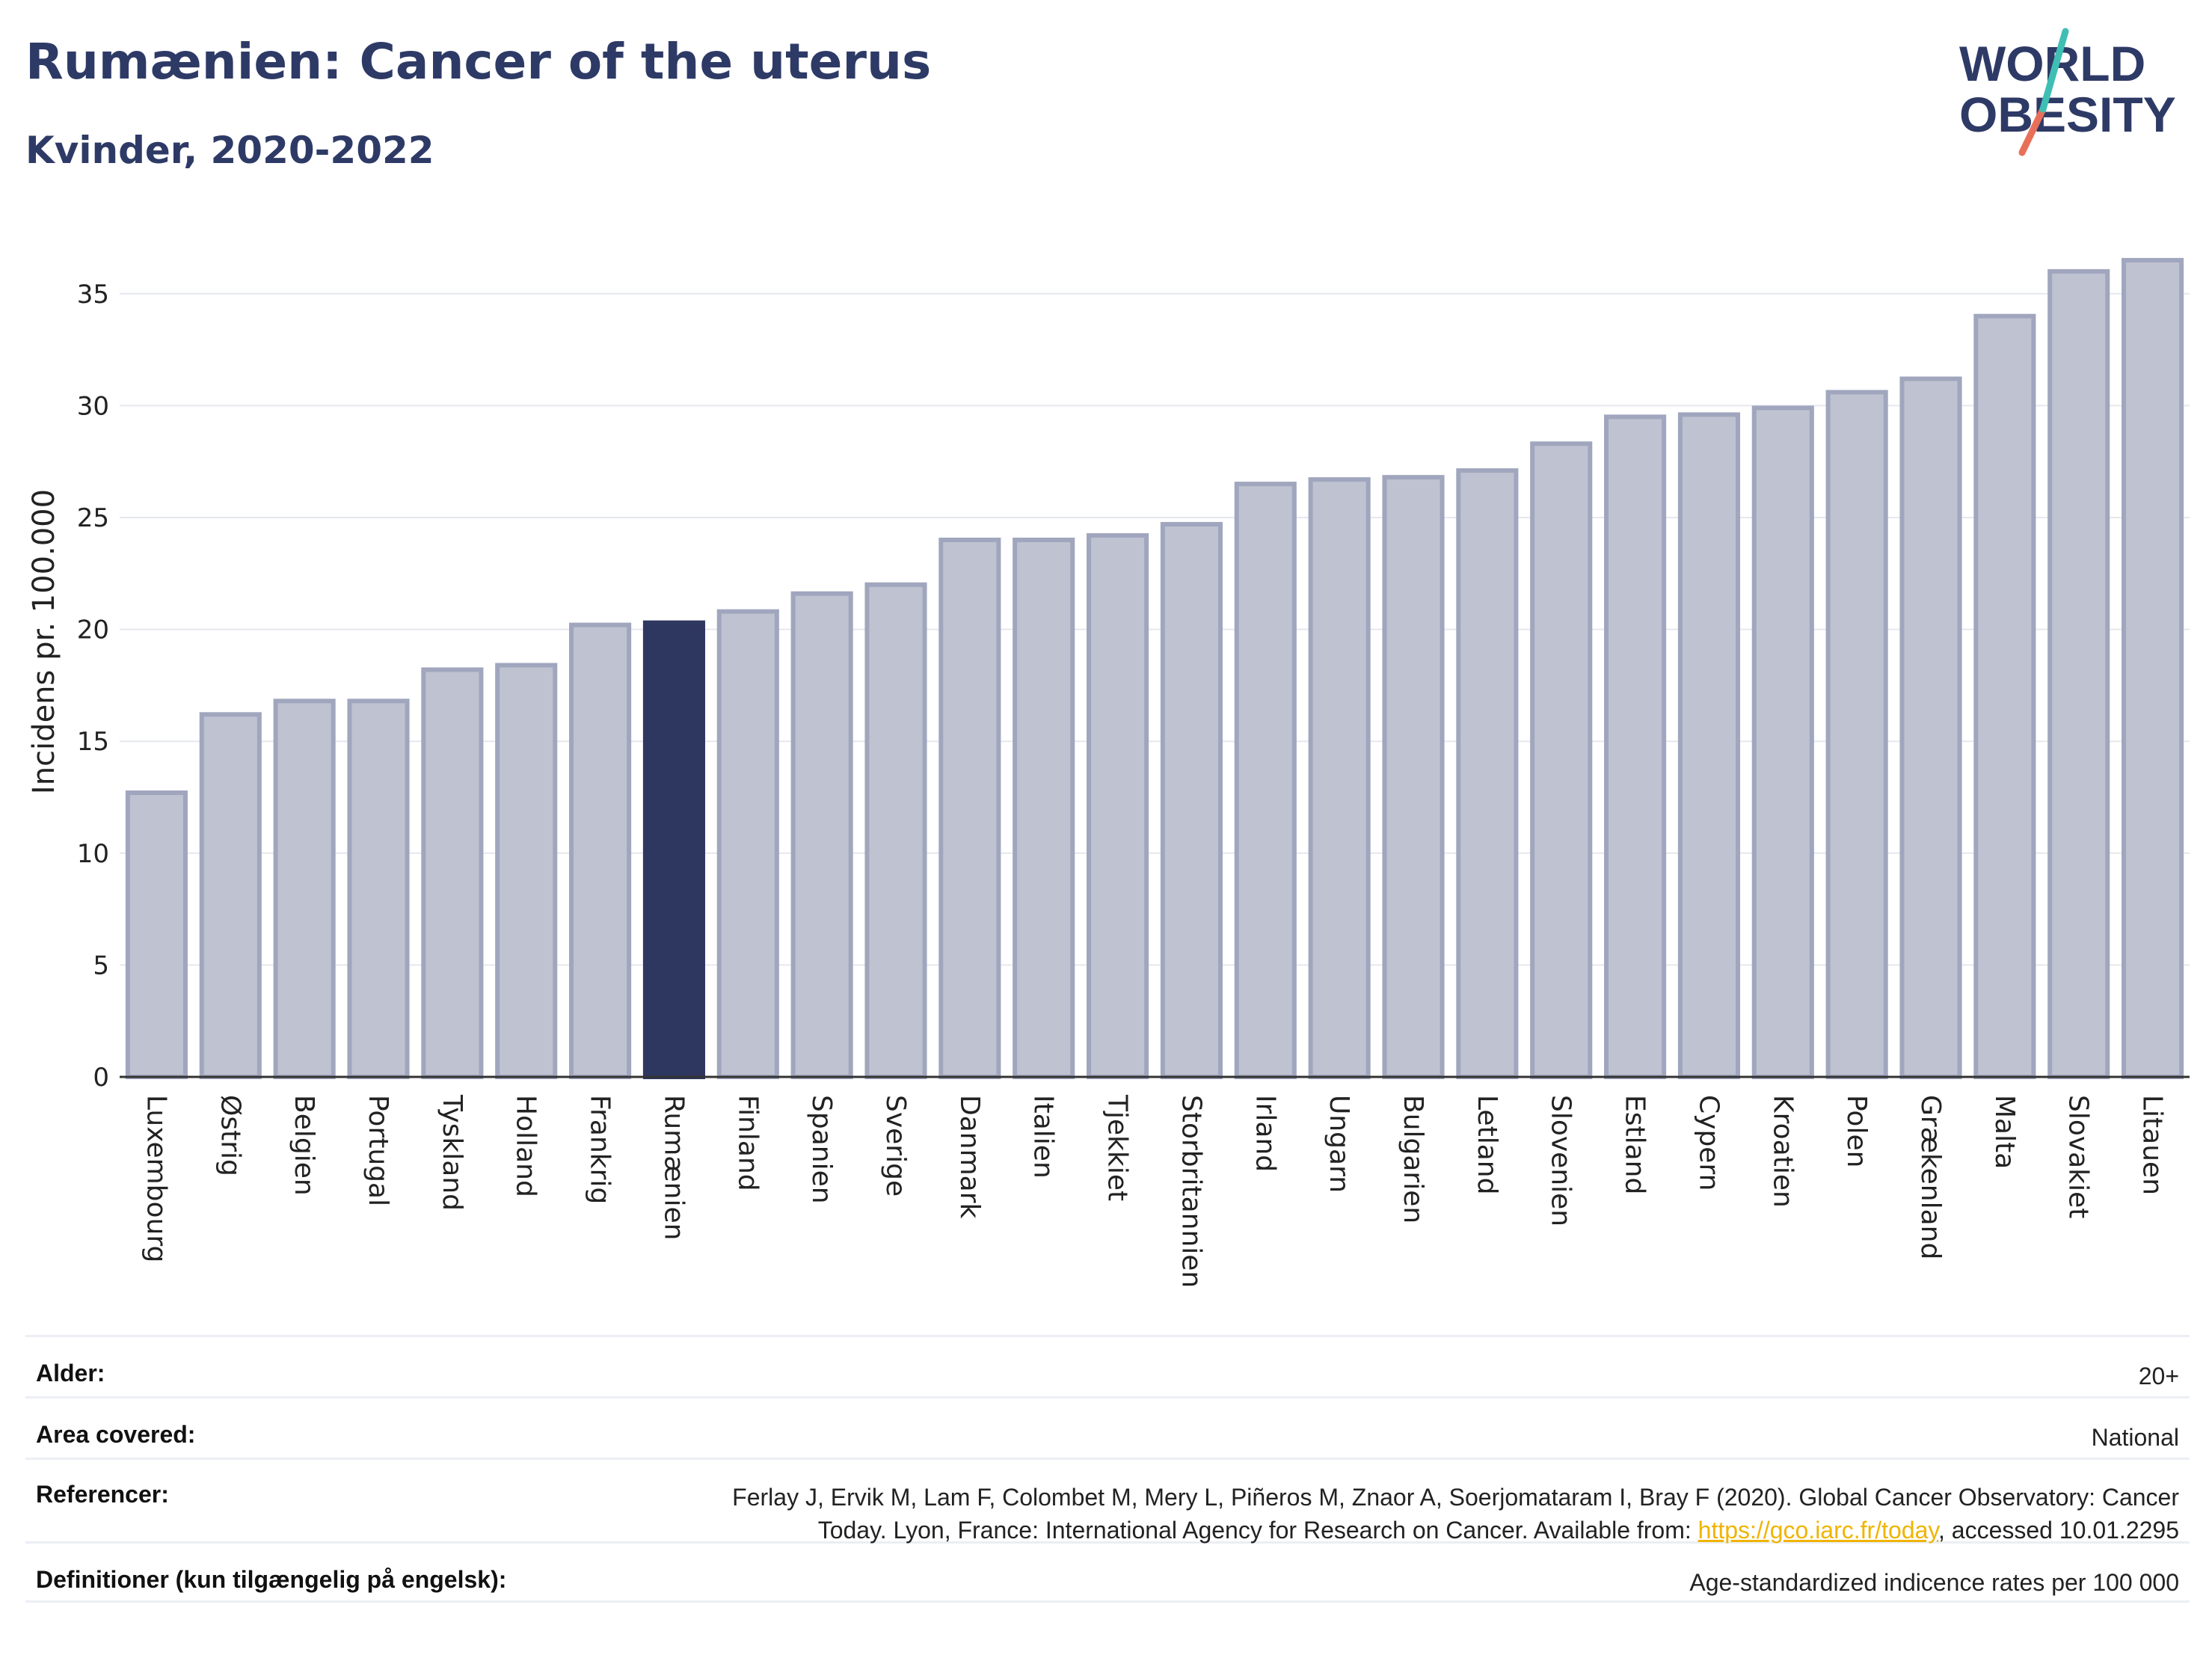 The image size is (2212, 1655). I want to click on chart-title: Rumænien: Cancer of the uterus, so click(478, 61).